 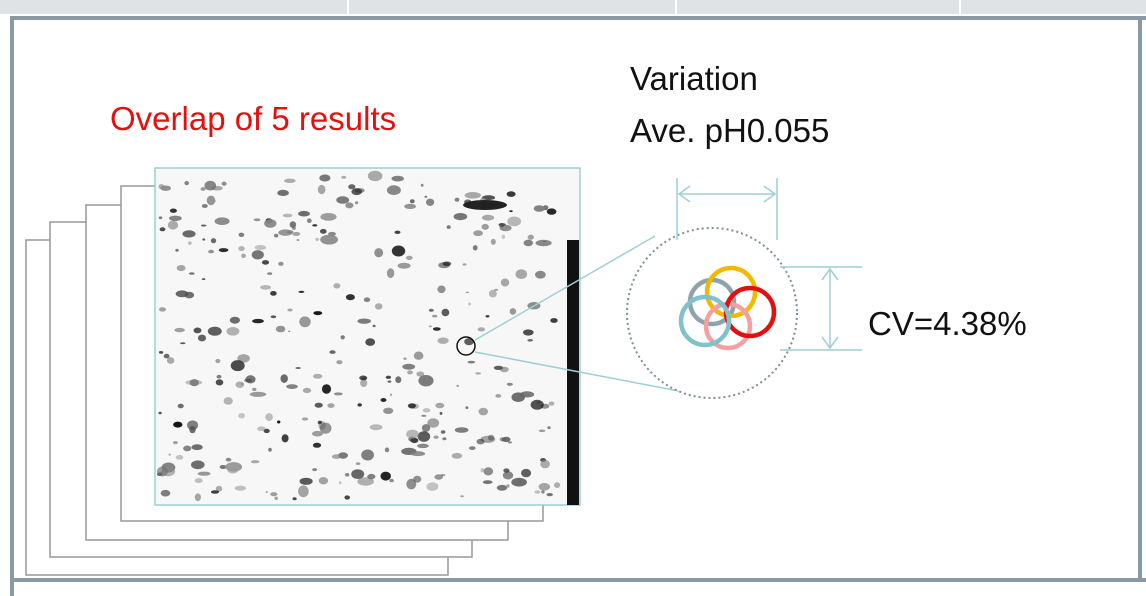 What do you see at coordinates (705, 321) in the screenshot?
I see `ring` at bounding box center [705, 321].